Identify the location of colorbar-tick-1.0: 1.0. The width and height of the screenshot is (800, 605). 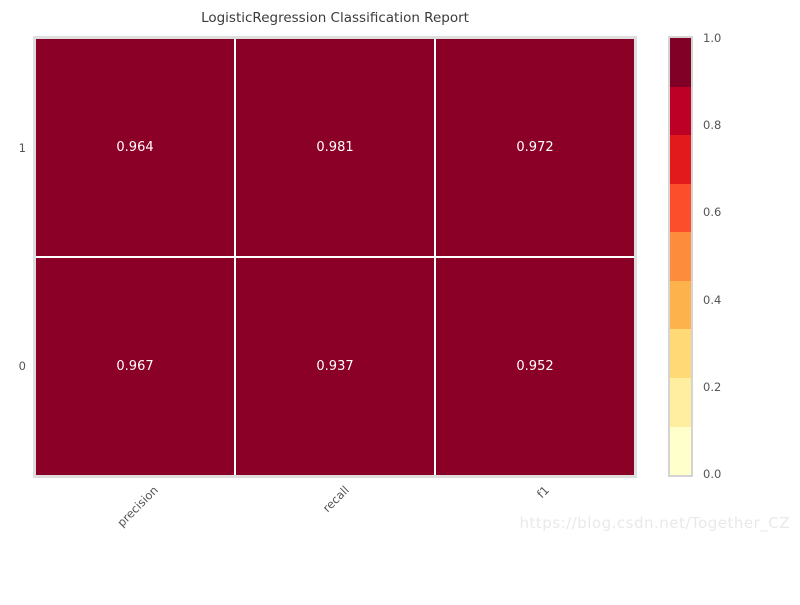
(712, 38).